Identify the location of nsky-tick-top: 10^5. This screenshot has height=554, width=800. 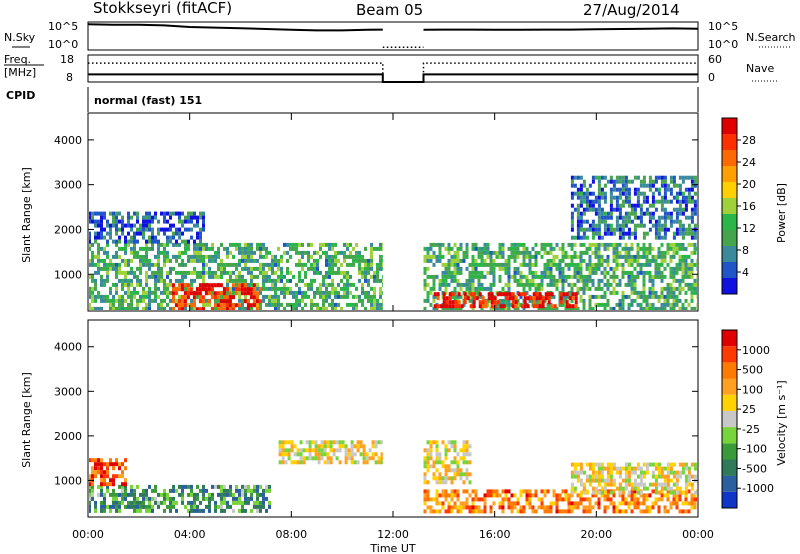
(63, 26).